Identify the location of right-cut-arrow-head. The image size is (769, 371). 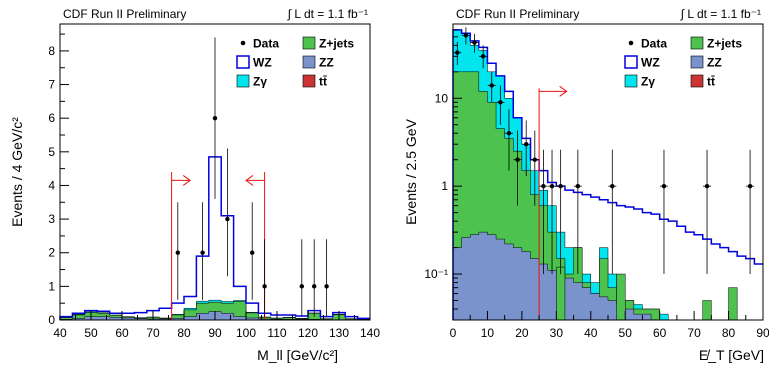
(563, 91).